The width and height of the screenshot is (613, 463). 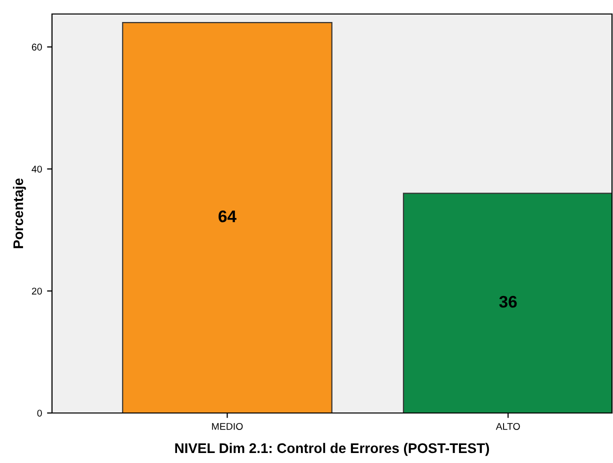 What do you see at coordinates (508, 426) in the screenshot?
I see `x-tick-label: ALTO` at bounding box center [508, 426].